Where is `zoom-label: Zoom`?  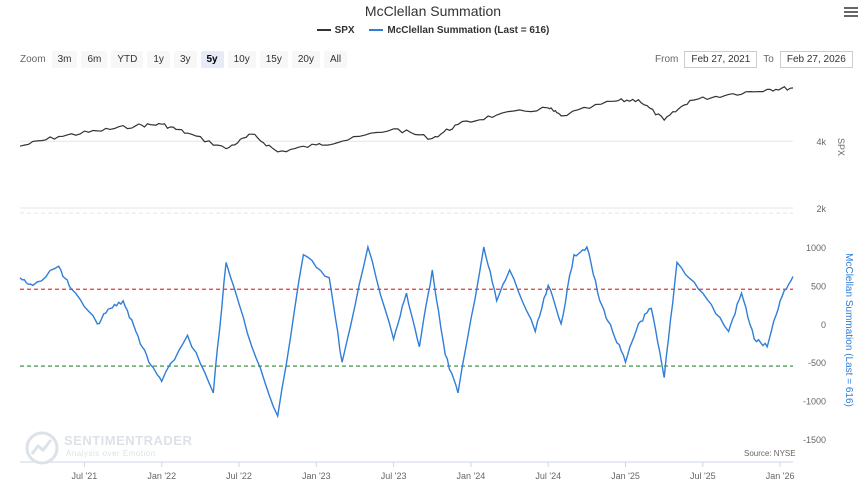
zoom-label: Zoom is located at coordinates (33, 59).